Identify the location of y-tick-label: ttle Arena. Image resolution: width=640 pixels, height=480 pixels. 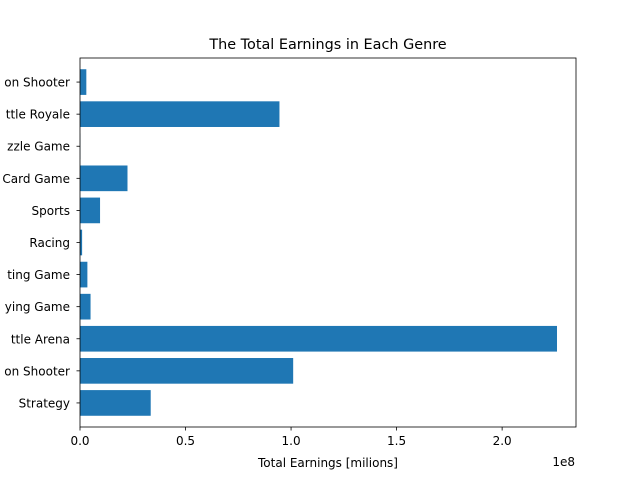
(40, 339).